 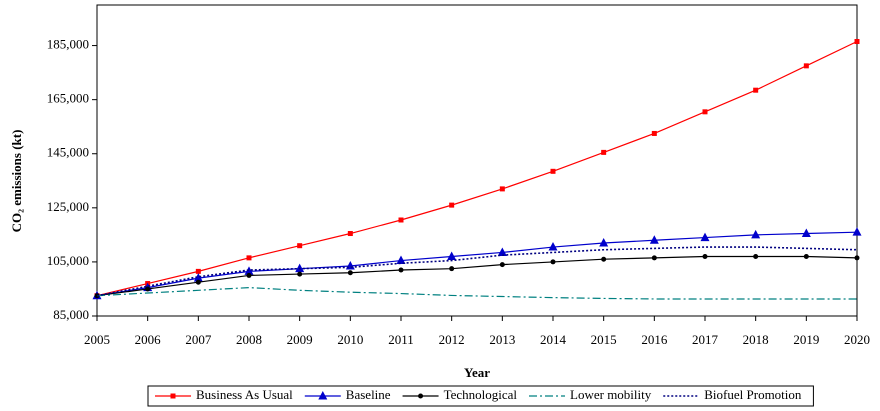 I want to click on x-tick-label: 2008, so click(x=249, y=339).